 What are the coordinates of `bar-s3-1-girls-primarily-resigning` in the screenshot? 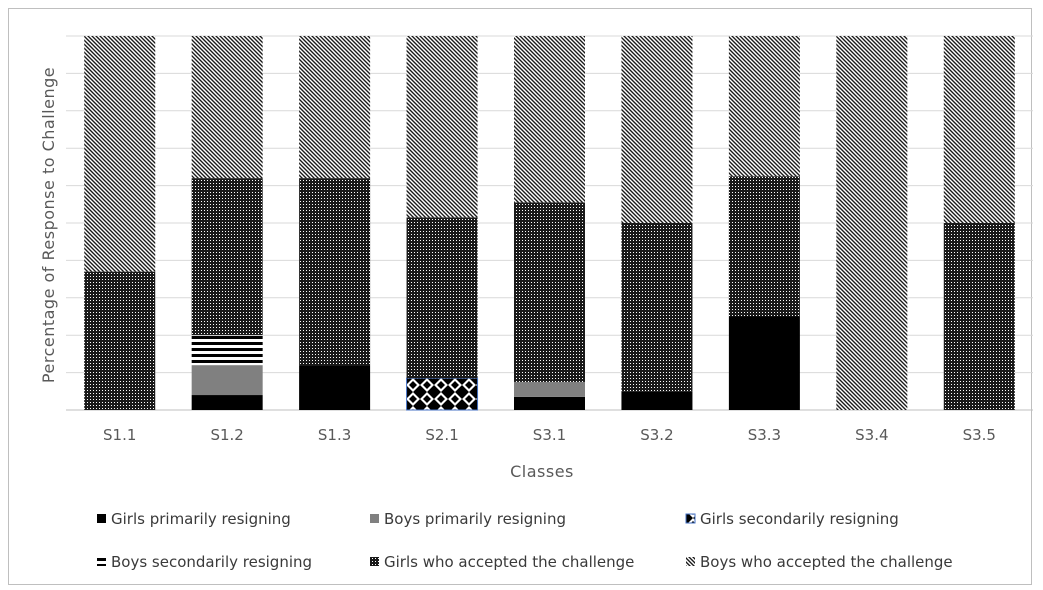 It's located at (549, 403).